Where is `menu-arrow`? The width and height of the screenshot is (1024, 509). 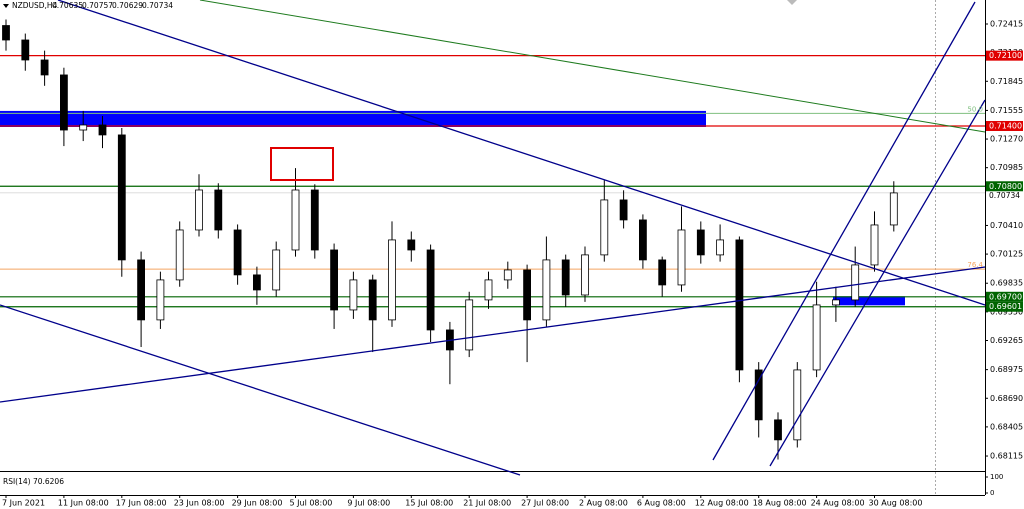
menu-arrow is located at coordinates (6, 6).